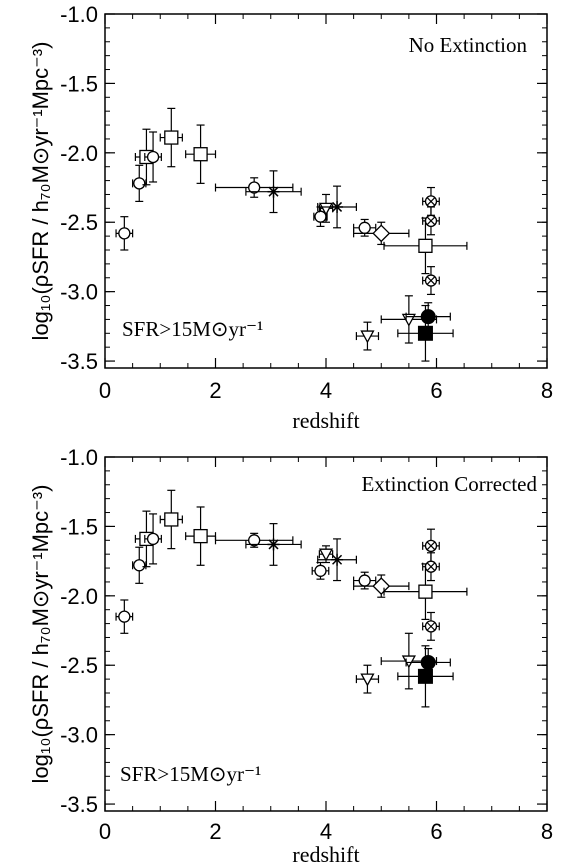 This screenshot has height=867, width=562. I want to click on annotation-top: Extinction Corrected, so click(449, 484).